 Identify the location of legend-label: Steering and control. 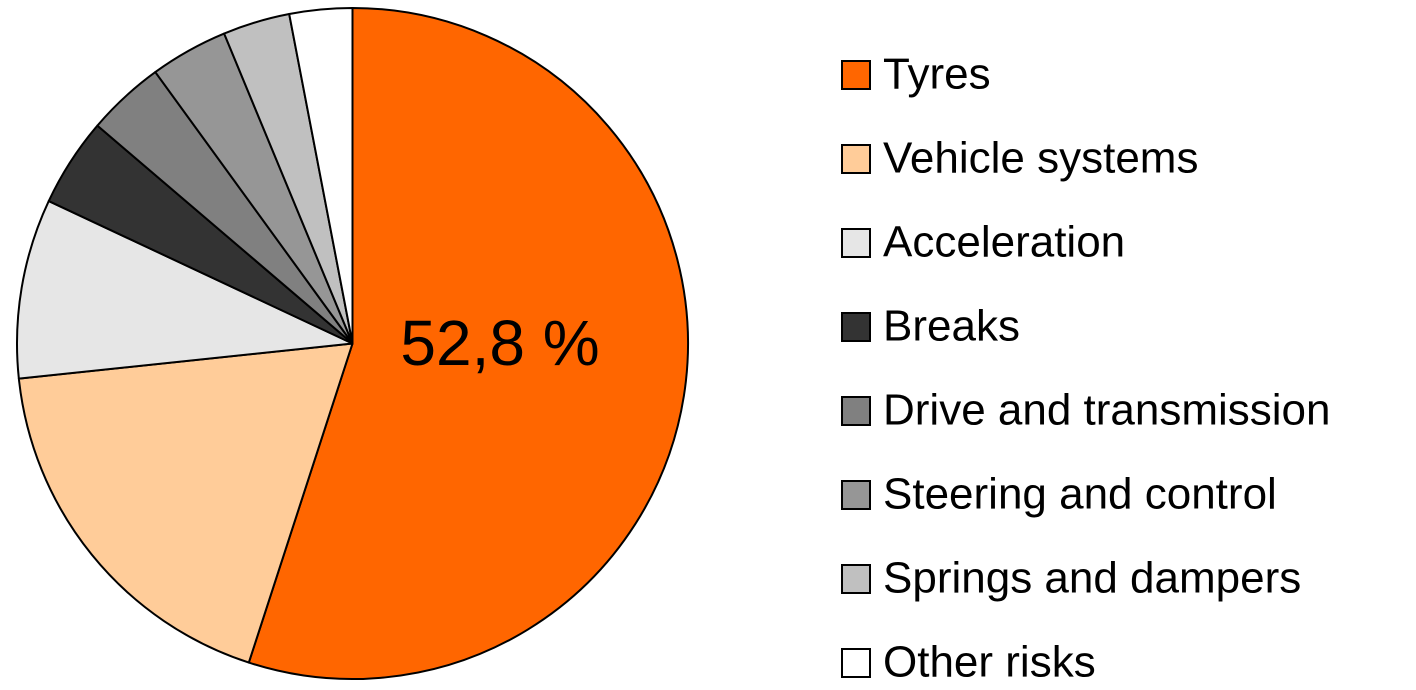
(1080, 494).